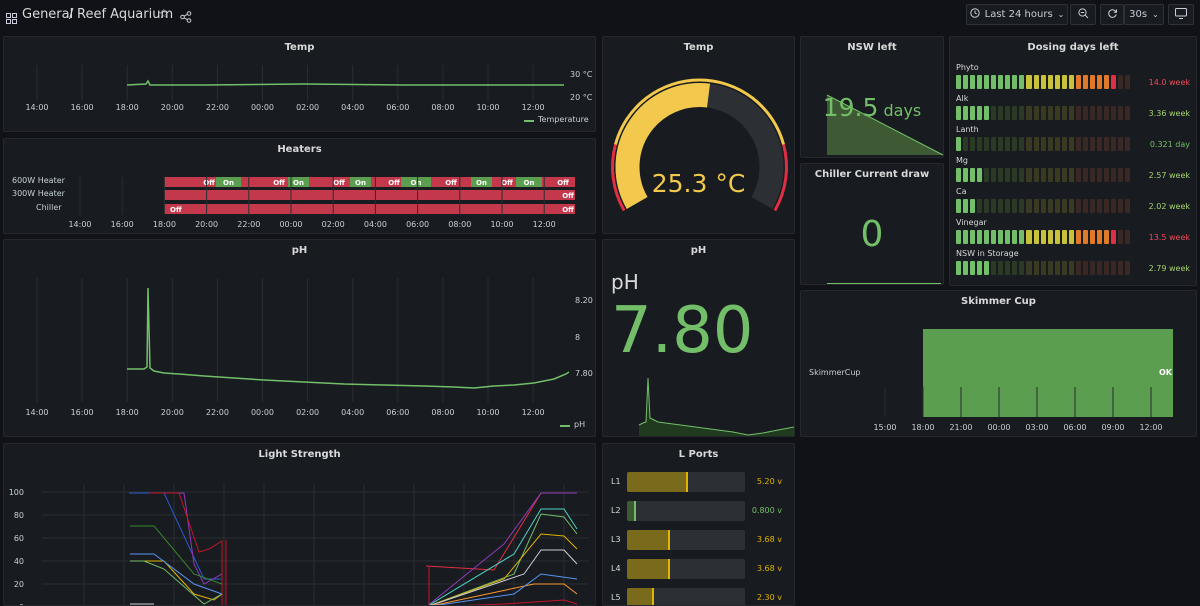 The image size is (1200, 606). What do you see at coordinates (19, 584) in the screenshot?
I see `y-tick-label: 20` at bounding box center [19, 584].